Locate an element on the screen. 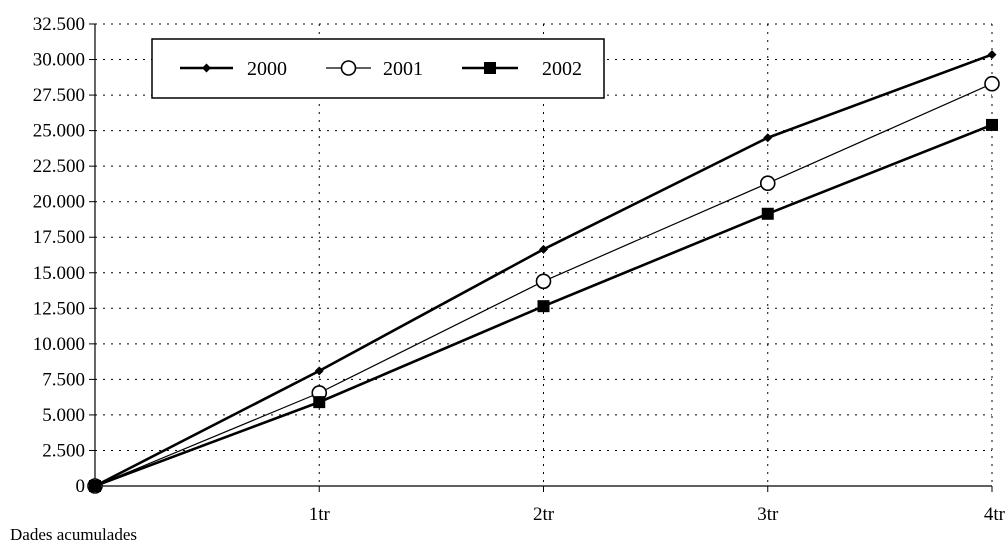  y-tick-label: 25.000 is located at coordinates (59, 131).